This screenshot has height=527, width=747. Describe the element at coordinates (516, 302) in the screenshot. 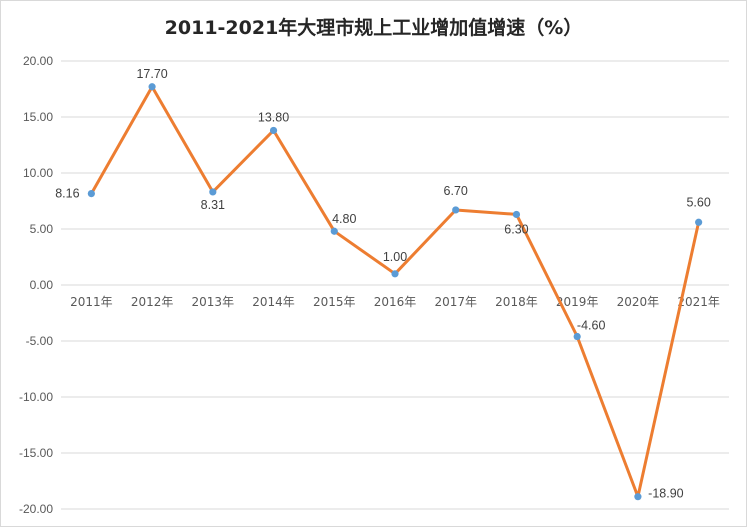

I see `x-tick-label: 2018年` at that location.